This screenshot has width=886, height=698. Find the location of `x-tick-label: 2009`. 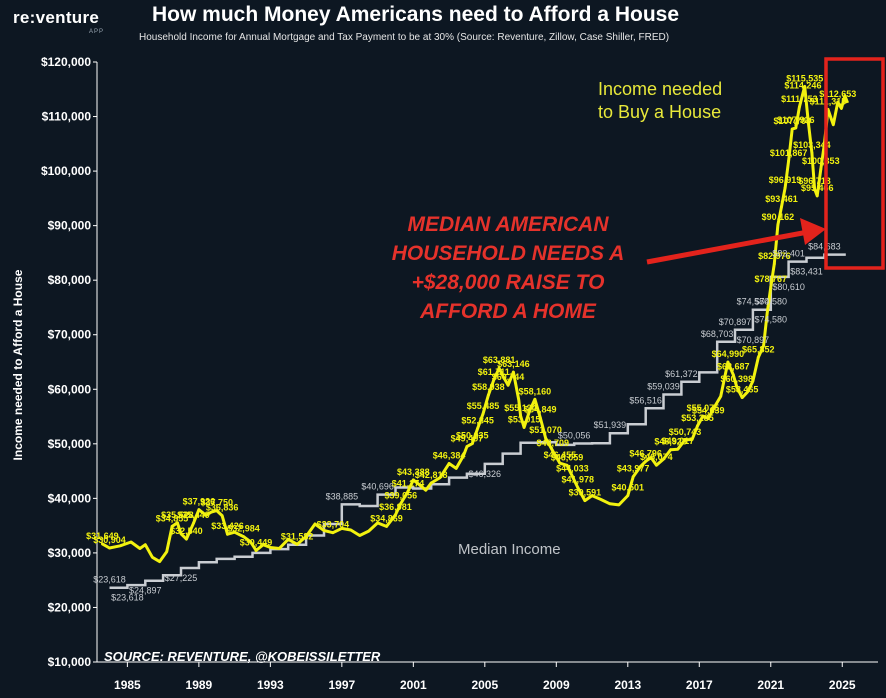

x-tick-label: 2009 is located at coordinates (556, 685).